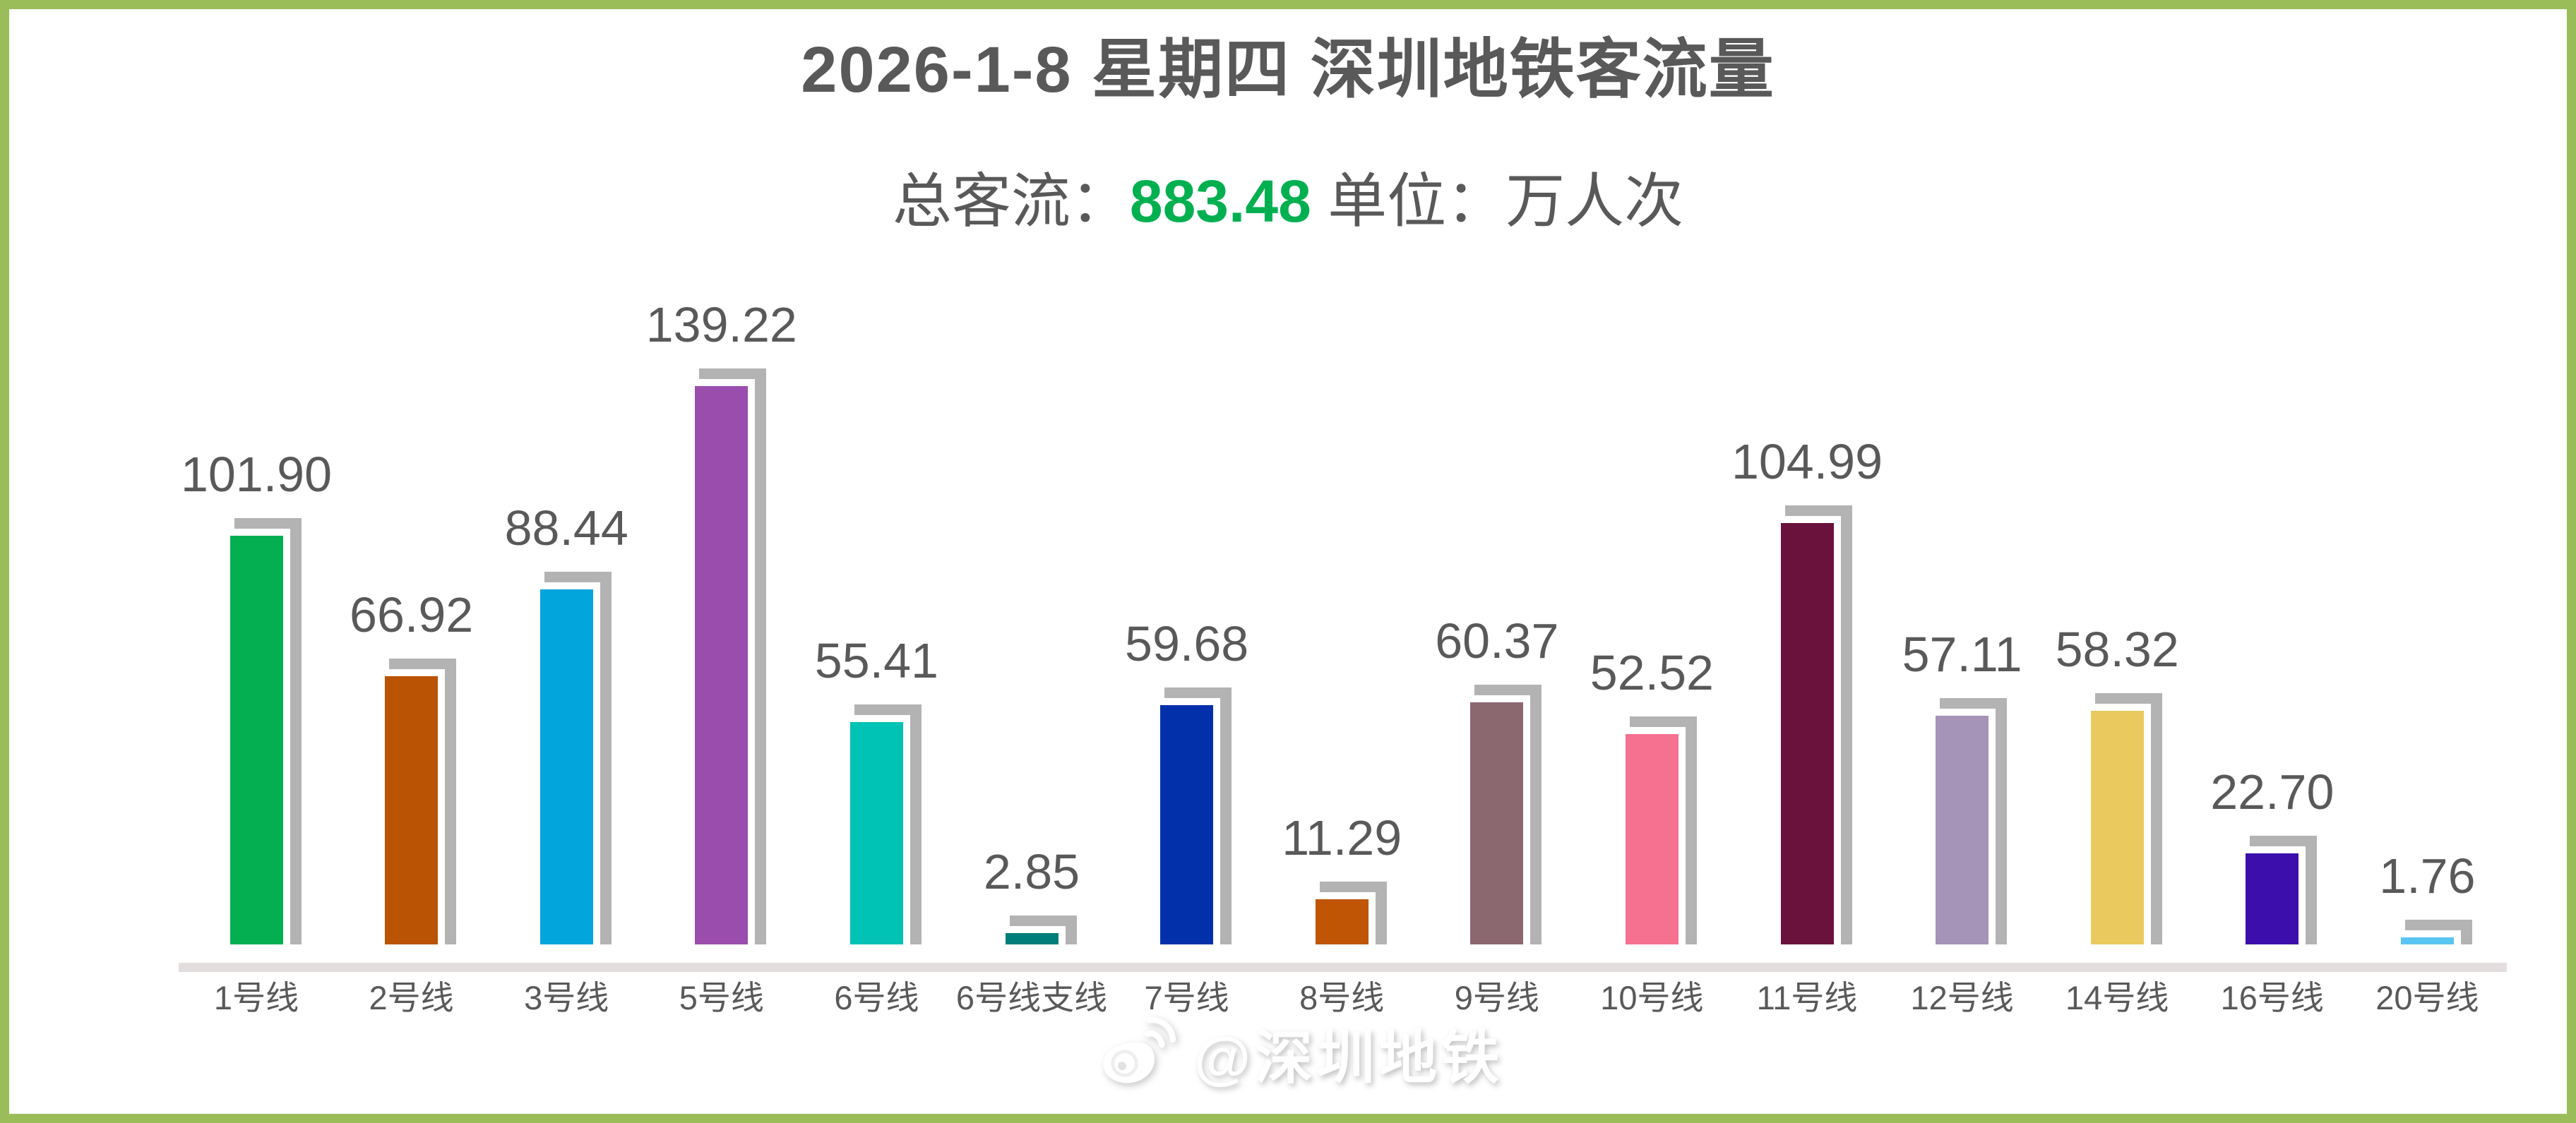 The image size is (2576, 1123). What do you see at coordinates (1031, 997) in the screenshot?
I see `category-label: 6号线支线` at bounding box center [1031, 997].